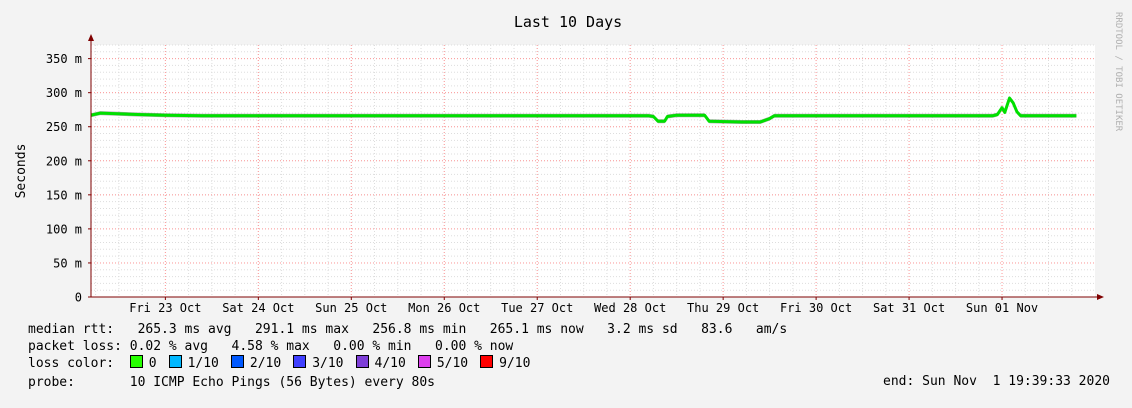  I want to click on y-tick-label: 100 m, so click(64, 229).